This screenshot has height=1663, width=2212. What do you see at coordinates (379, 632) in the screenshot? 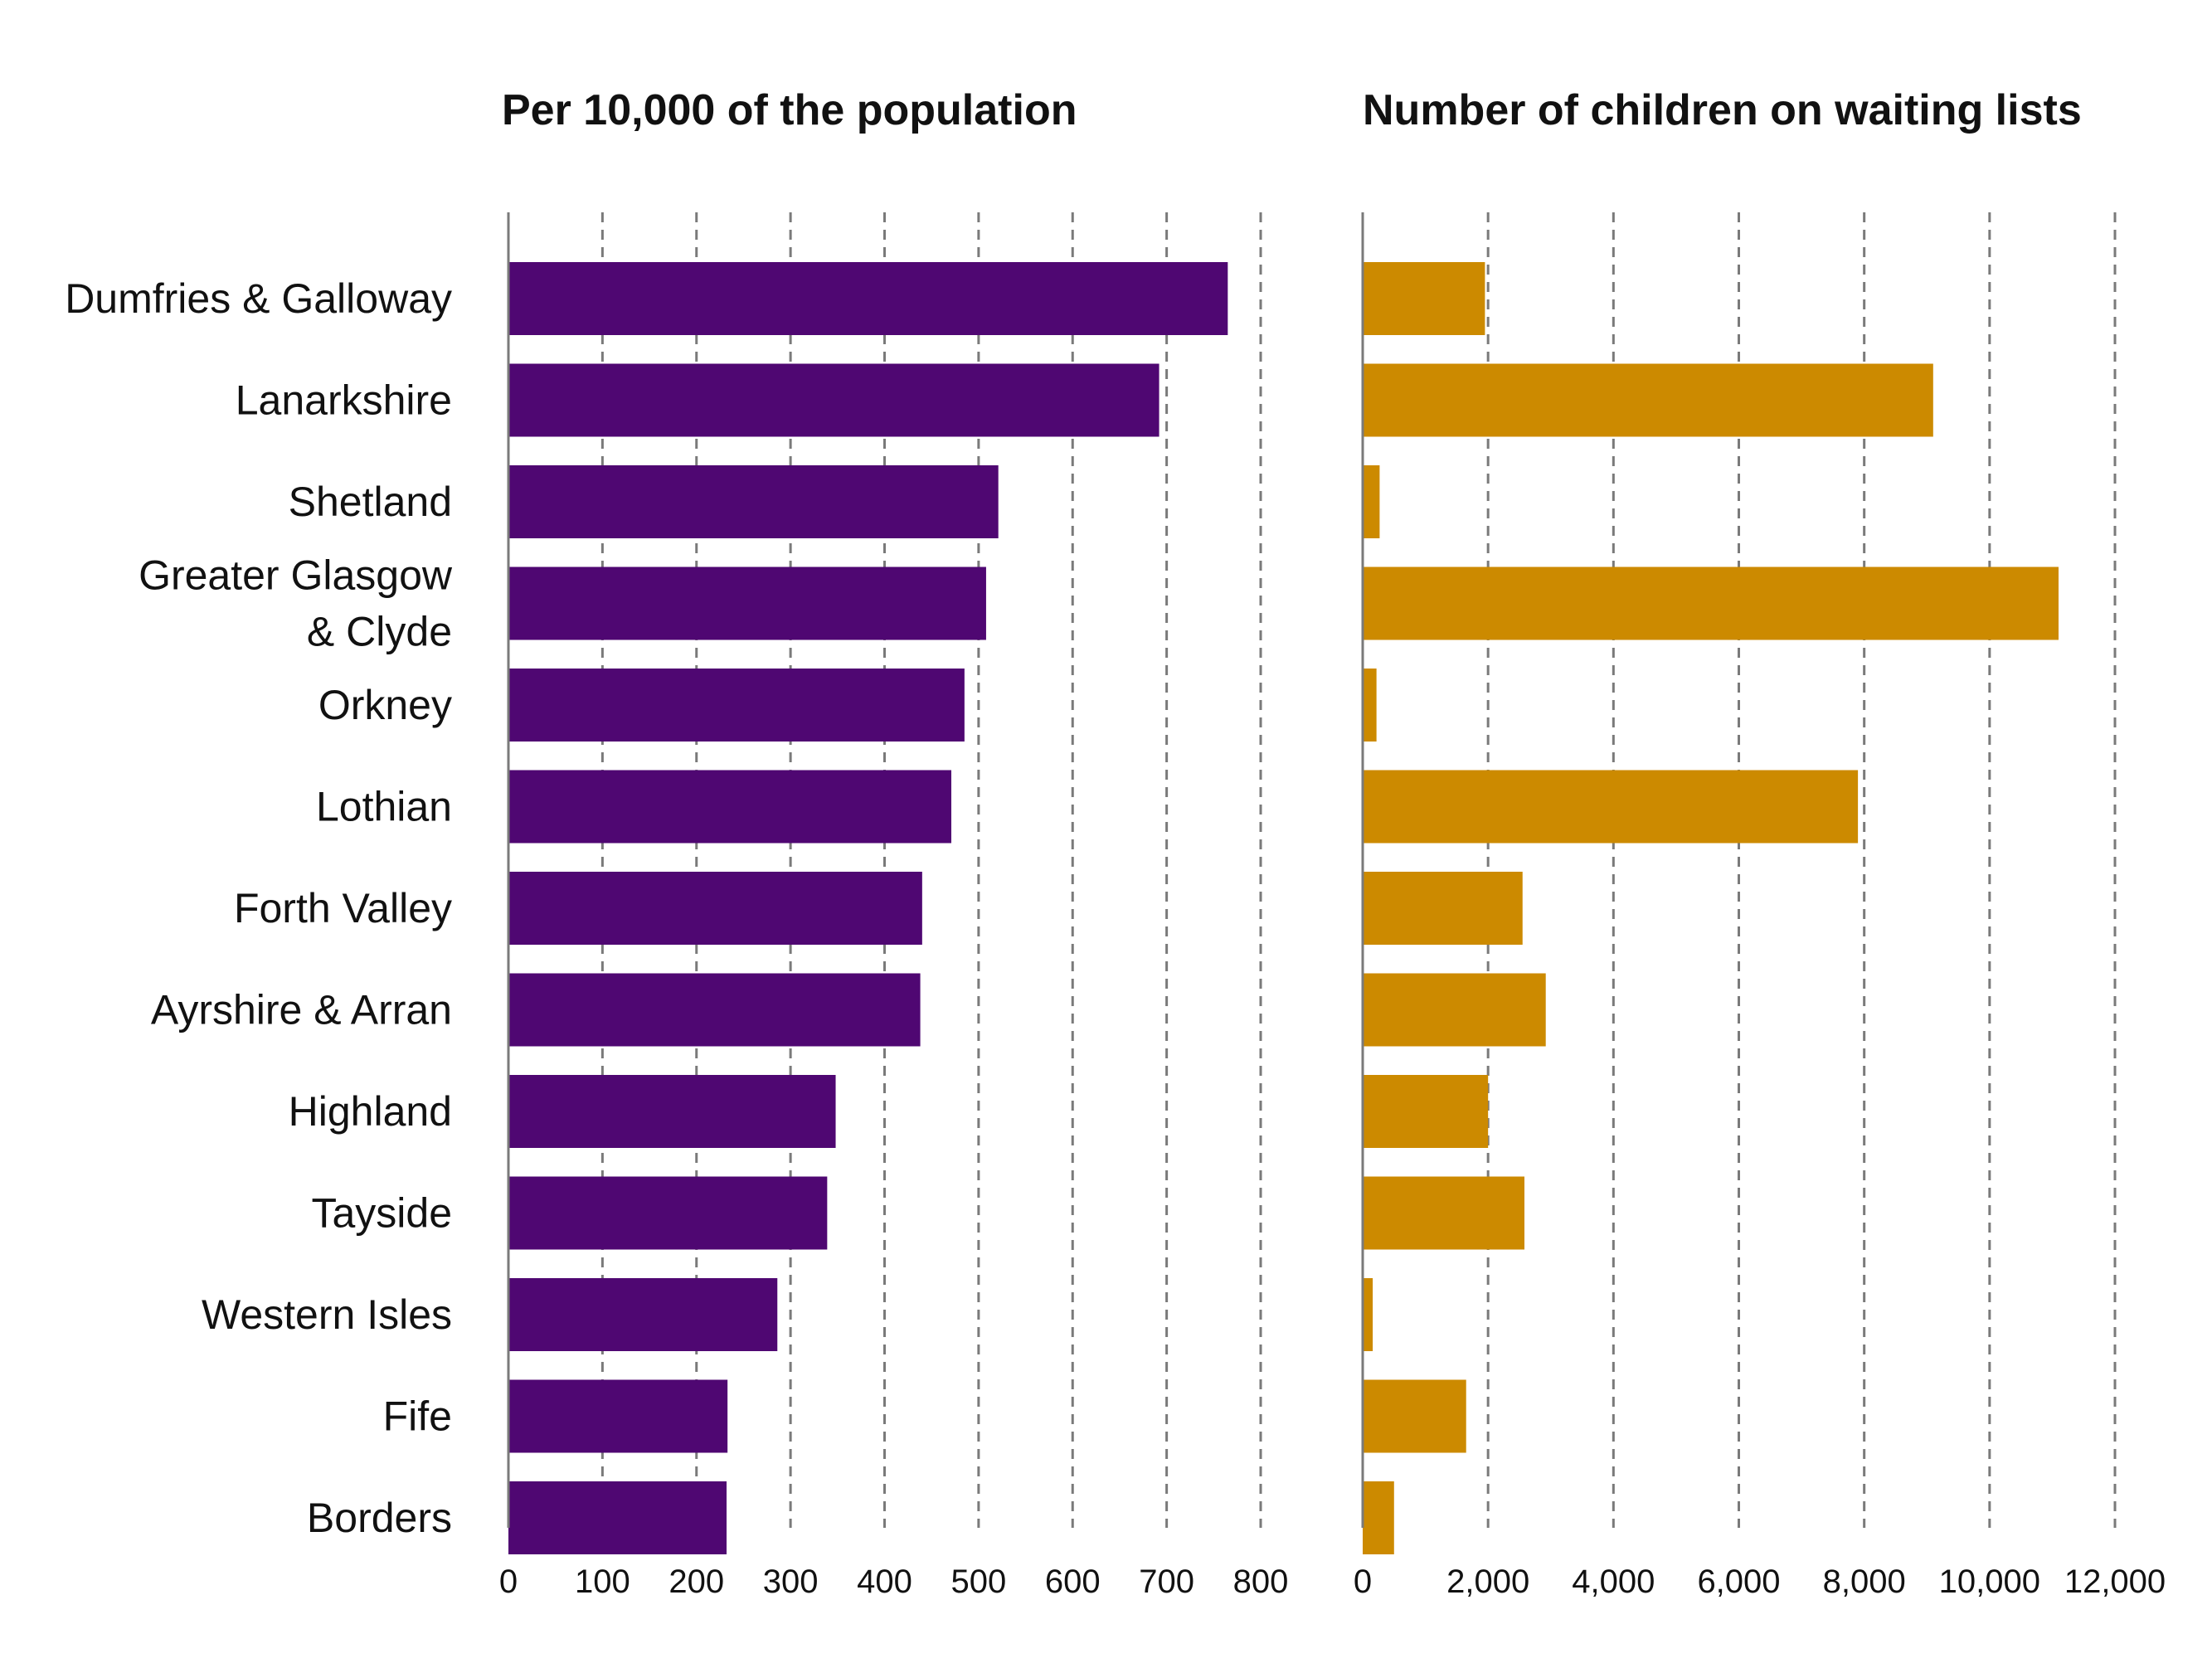
I see `category-label-3-line-1: & Clyde` at bounding box center [379, 632].